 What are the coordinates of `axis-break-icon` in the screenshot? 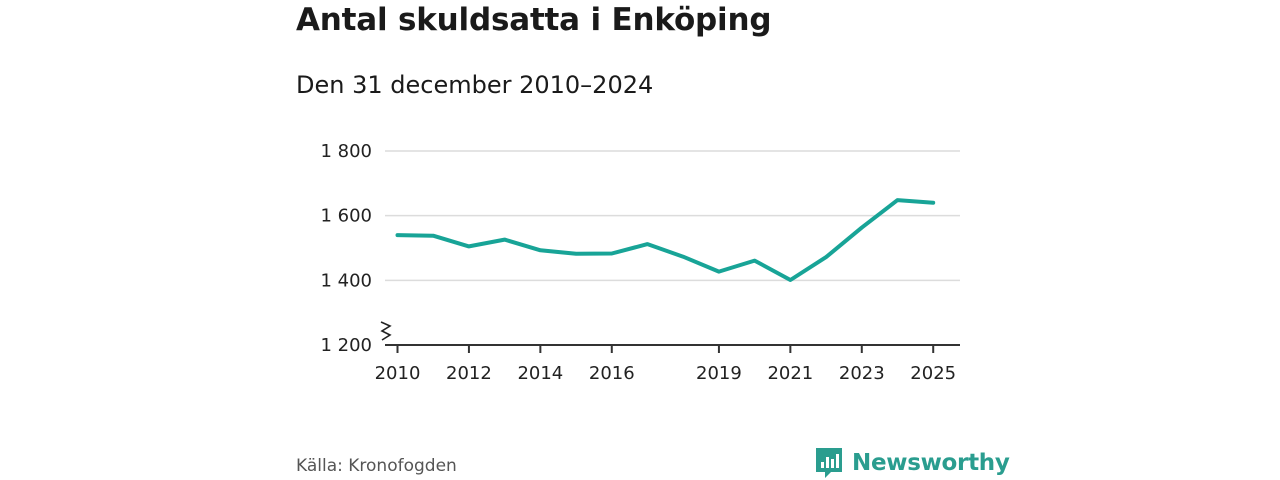 It's located at (386, 331).